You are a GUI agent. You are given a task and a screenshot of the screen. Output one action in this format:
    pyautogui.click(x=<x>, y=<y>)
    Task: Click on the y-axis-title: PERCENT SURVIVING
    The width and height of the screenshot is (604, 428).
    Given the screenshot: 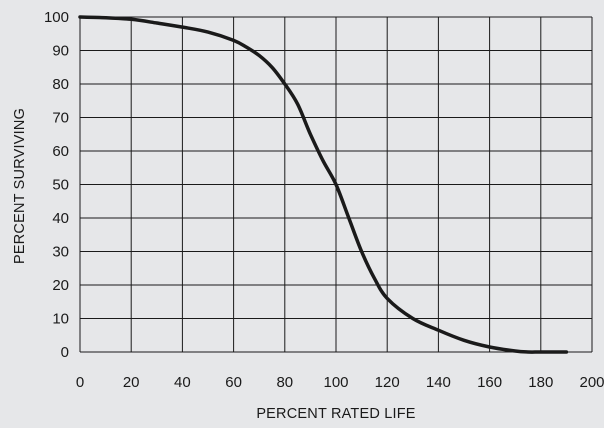 What is the action you would take?
    pyautogui.click(x=20, y=186)
    